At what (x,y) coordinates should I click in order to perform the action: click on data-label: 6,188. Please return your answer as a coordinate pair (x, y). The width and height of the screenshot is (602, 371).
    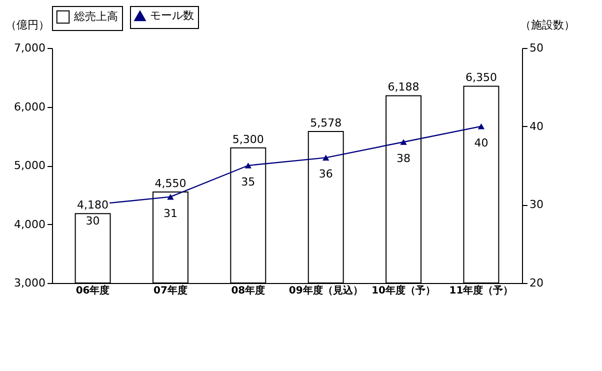
    Looking at the image, I should click on (404, 87).